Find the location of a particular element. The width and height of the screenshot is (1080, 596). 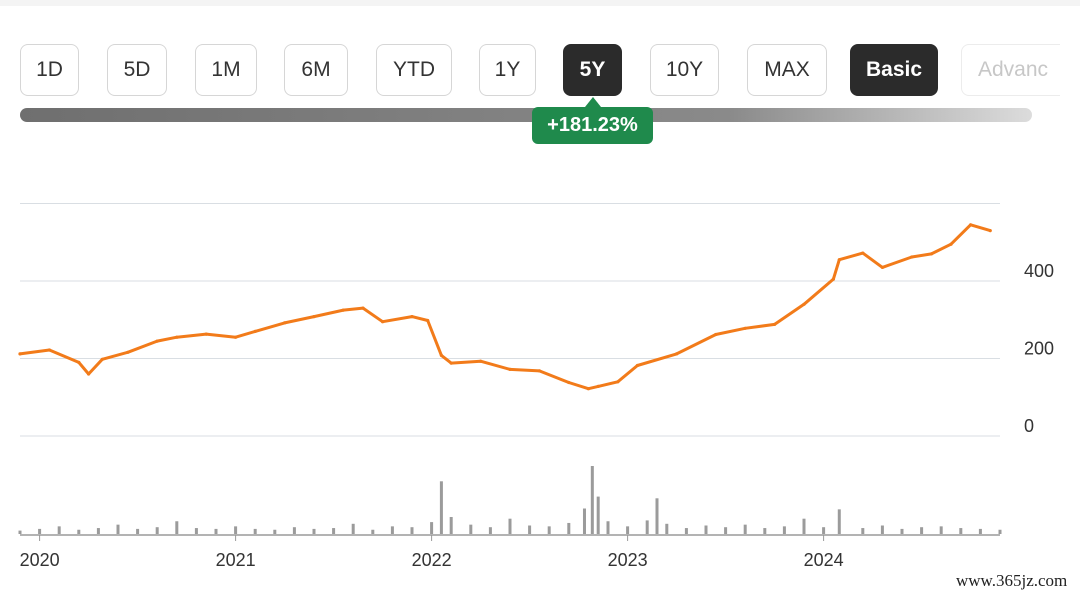

range-button-6m: 6M is located at coordinates (316, 70).